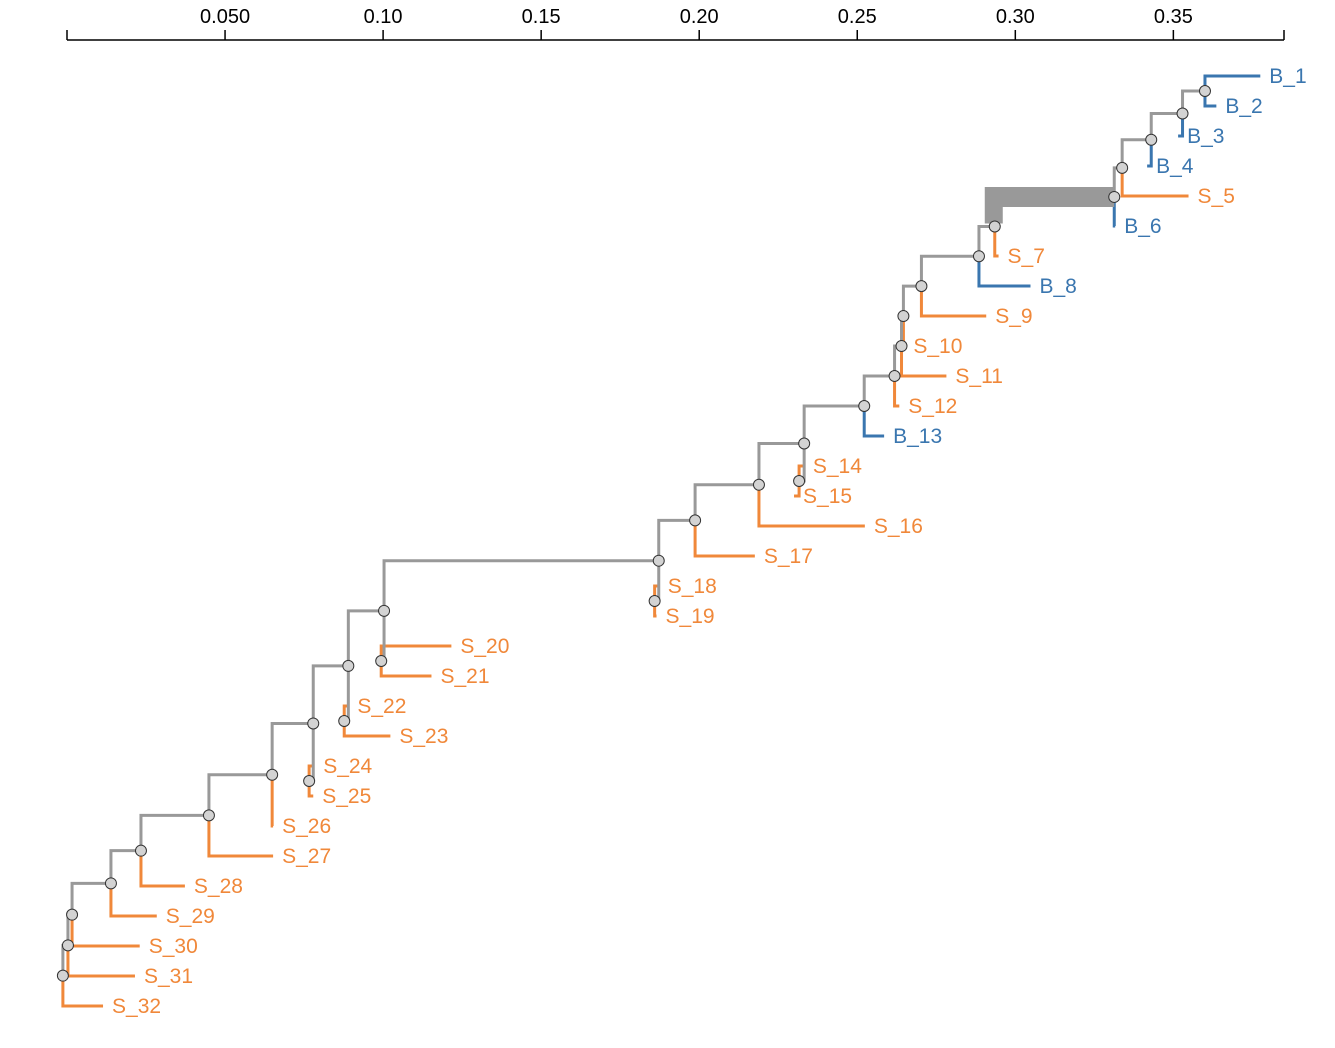 The image size is (1335, 1048). I want to click on axis-tick-label: 0.10, so click(383, 17).